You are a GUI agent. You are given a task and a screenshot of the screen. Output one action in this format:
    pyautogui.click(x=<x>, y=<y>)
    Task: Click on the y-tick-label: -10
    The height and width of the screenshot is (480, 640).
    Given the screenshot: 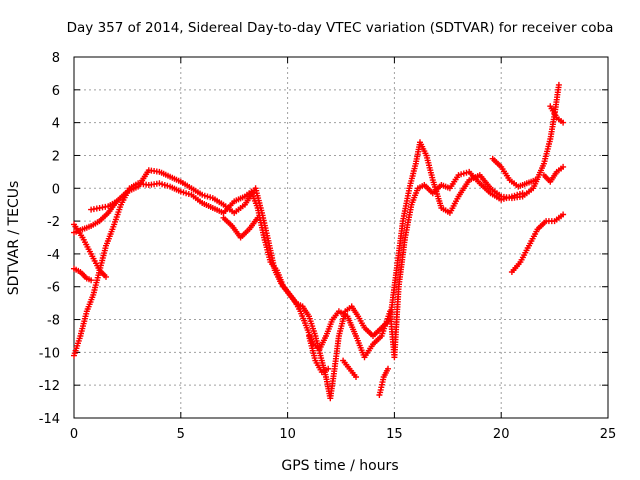 What is the action you would take?
    pyautogui.click(x=49, y=353)
    